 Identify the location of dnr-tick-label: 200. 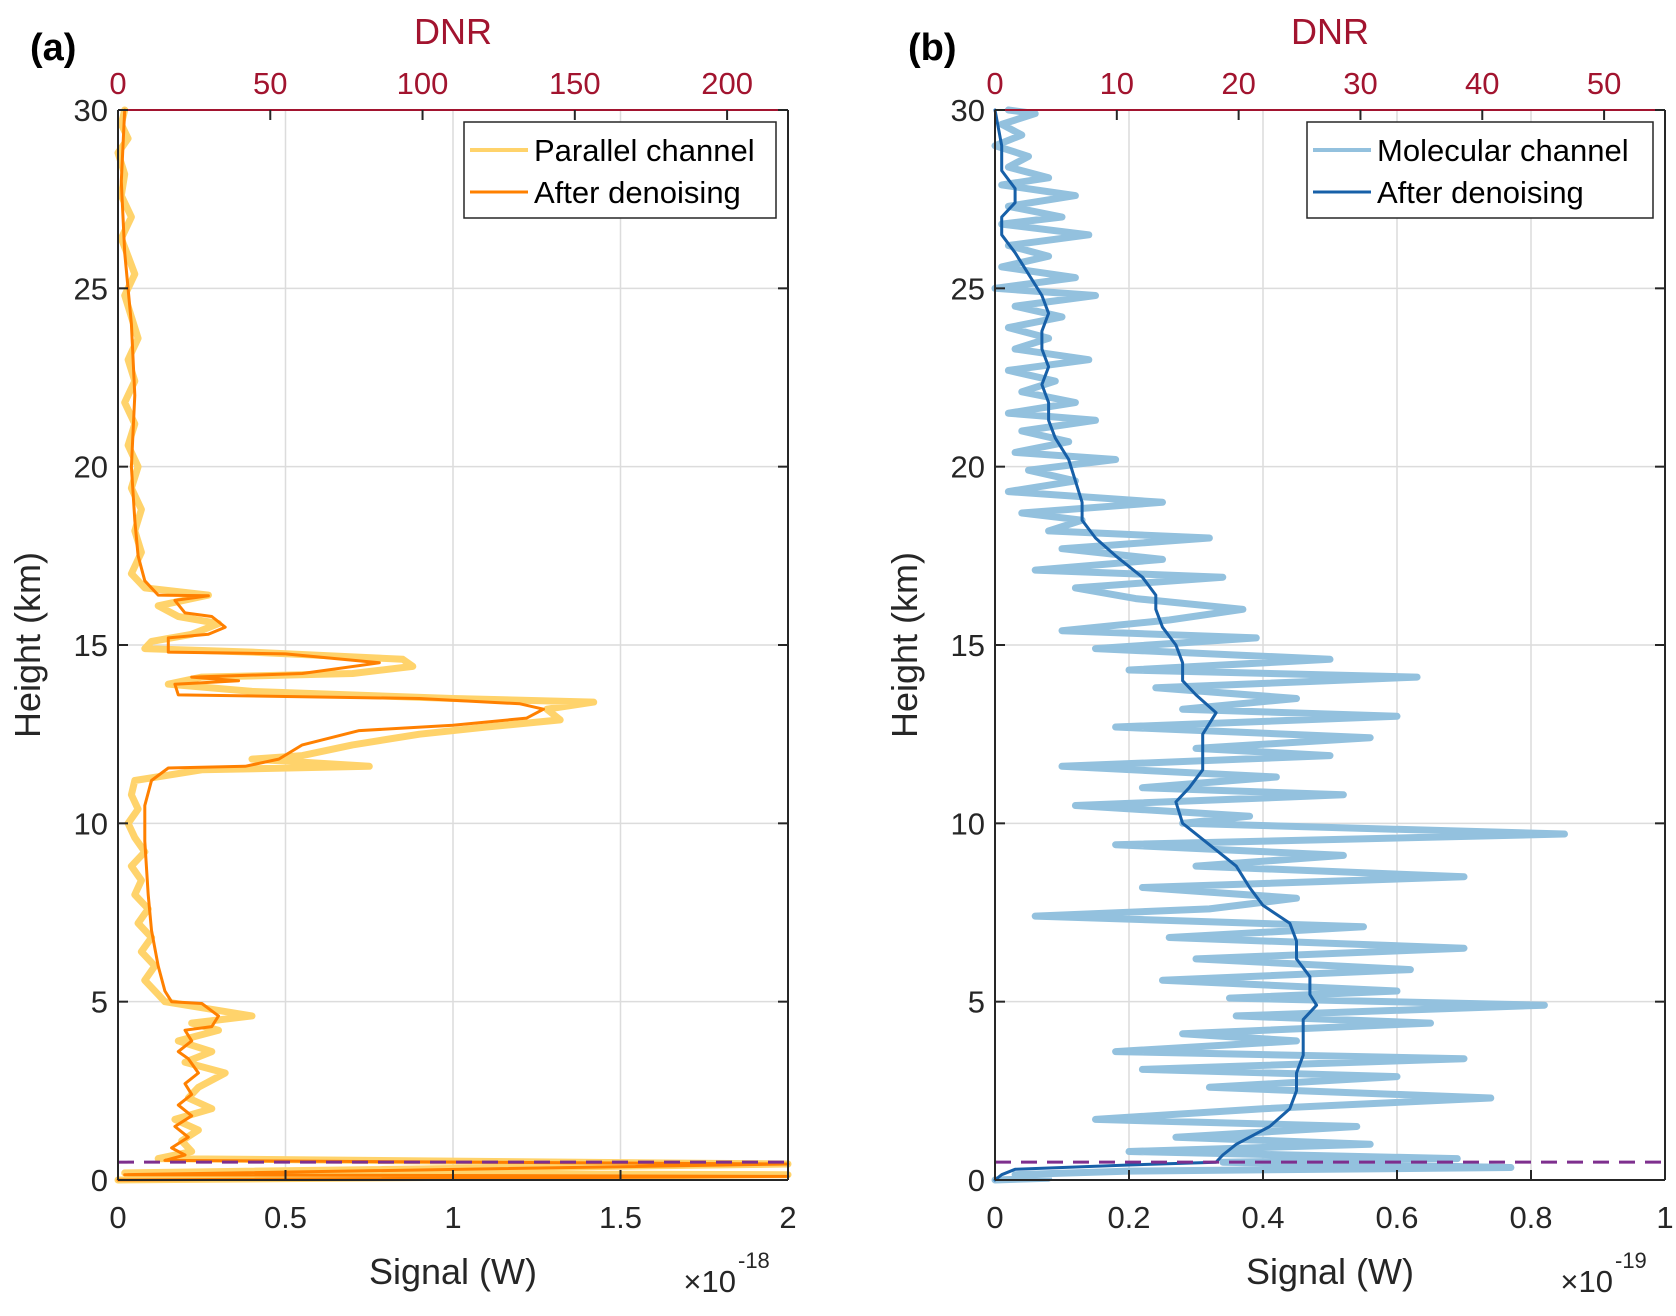
(727, 83).